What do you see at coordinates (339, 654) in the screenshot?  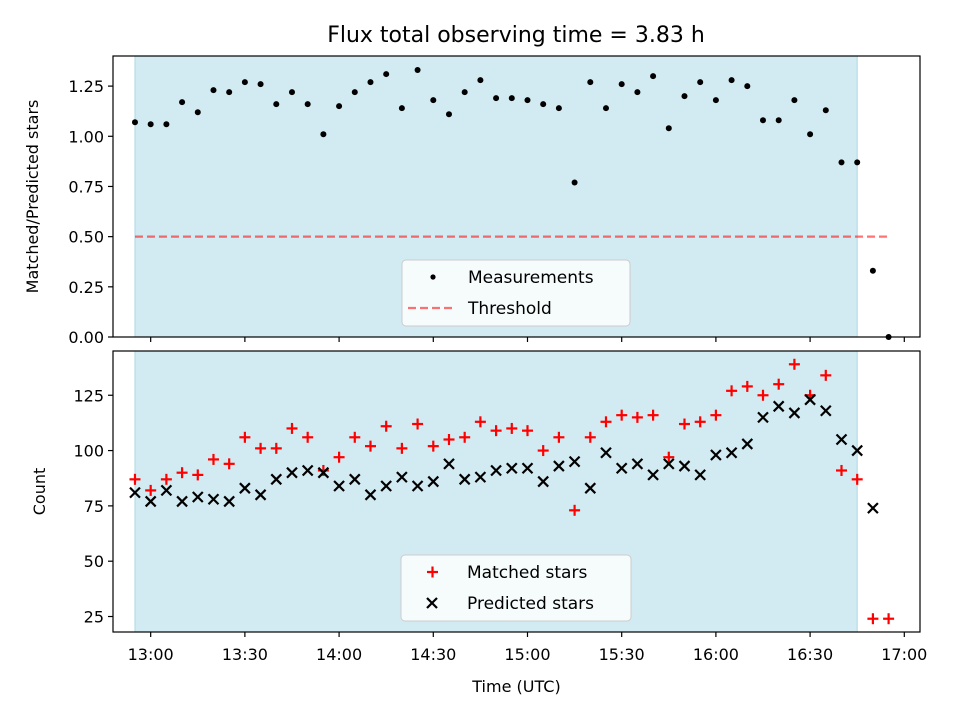 I see `x-tick-label: 14:00` at bounding box center [339, 654].